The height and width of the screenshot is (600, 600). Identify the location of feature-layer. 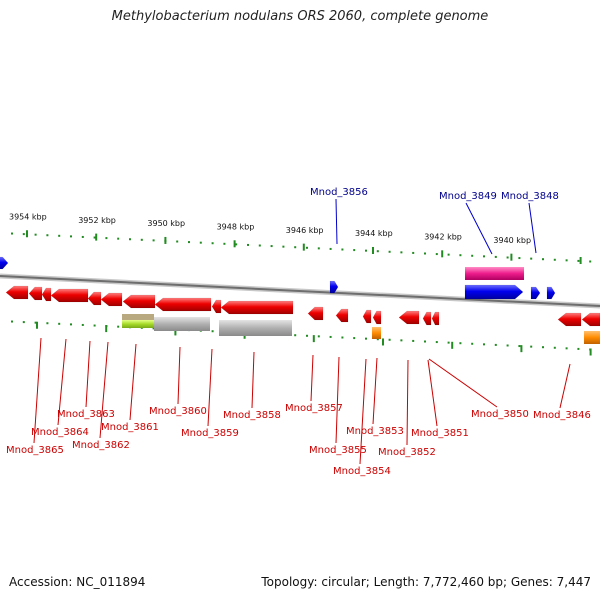
(300, 300).